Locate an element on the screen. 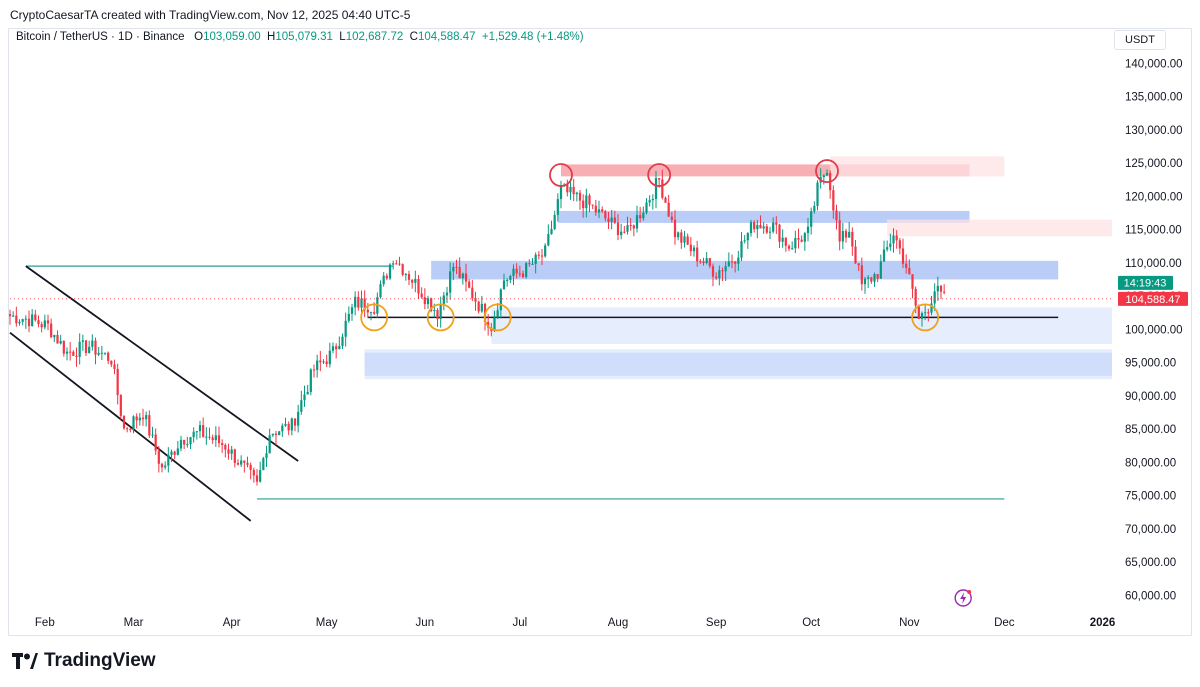 This screenshot has height=687, width=1200. channel-lower-line is located at coordinates (130, 426).